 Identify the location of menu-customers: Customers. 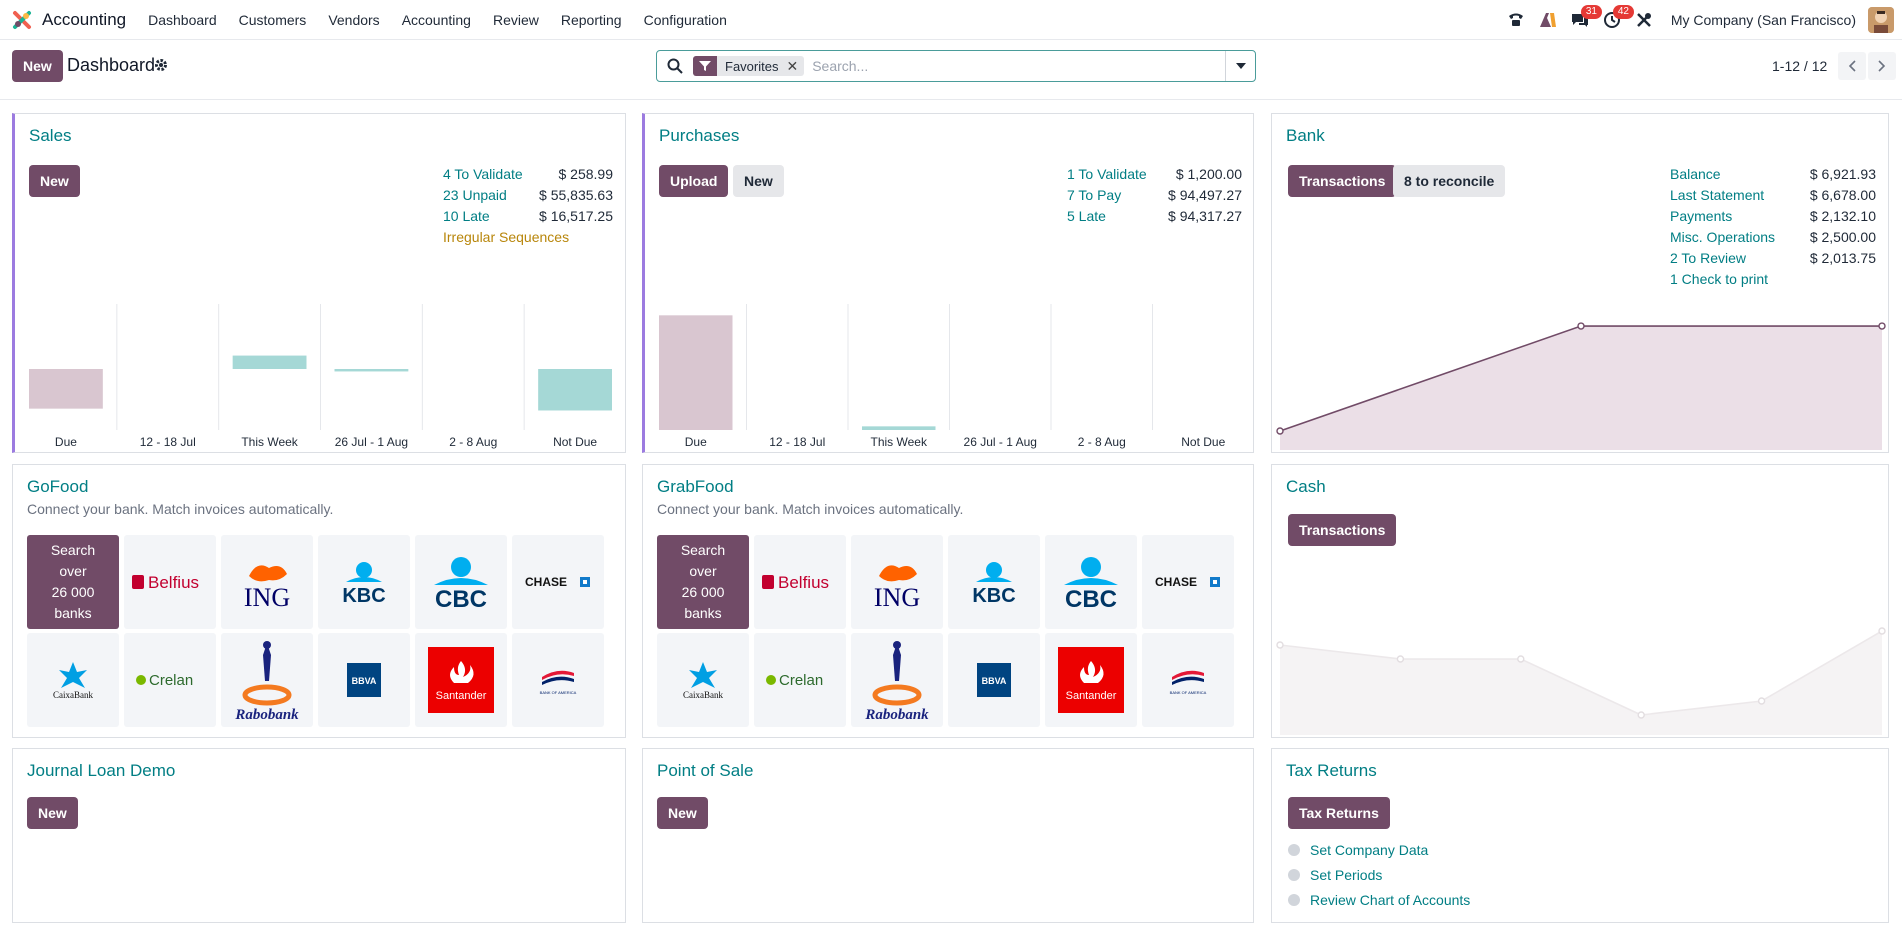
(272, 19).